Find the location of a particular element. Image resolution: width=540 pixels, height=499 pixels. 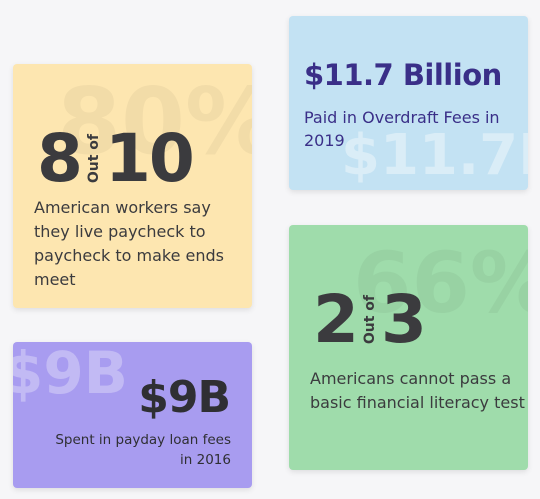

stat-ratio: 2 Out of 3 is located at coordinates (370, 319).